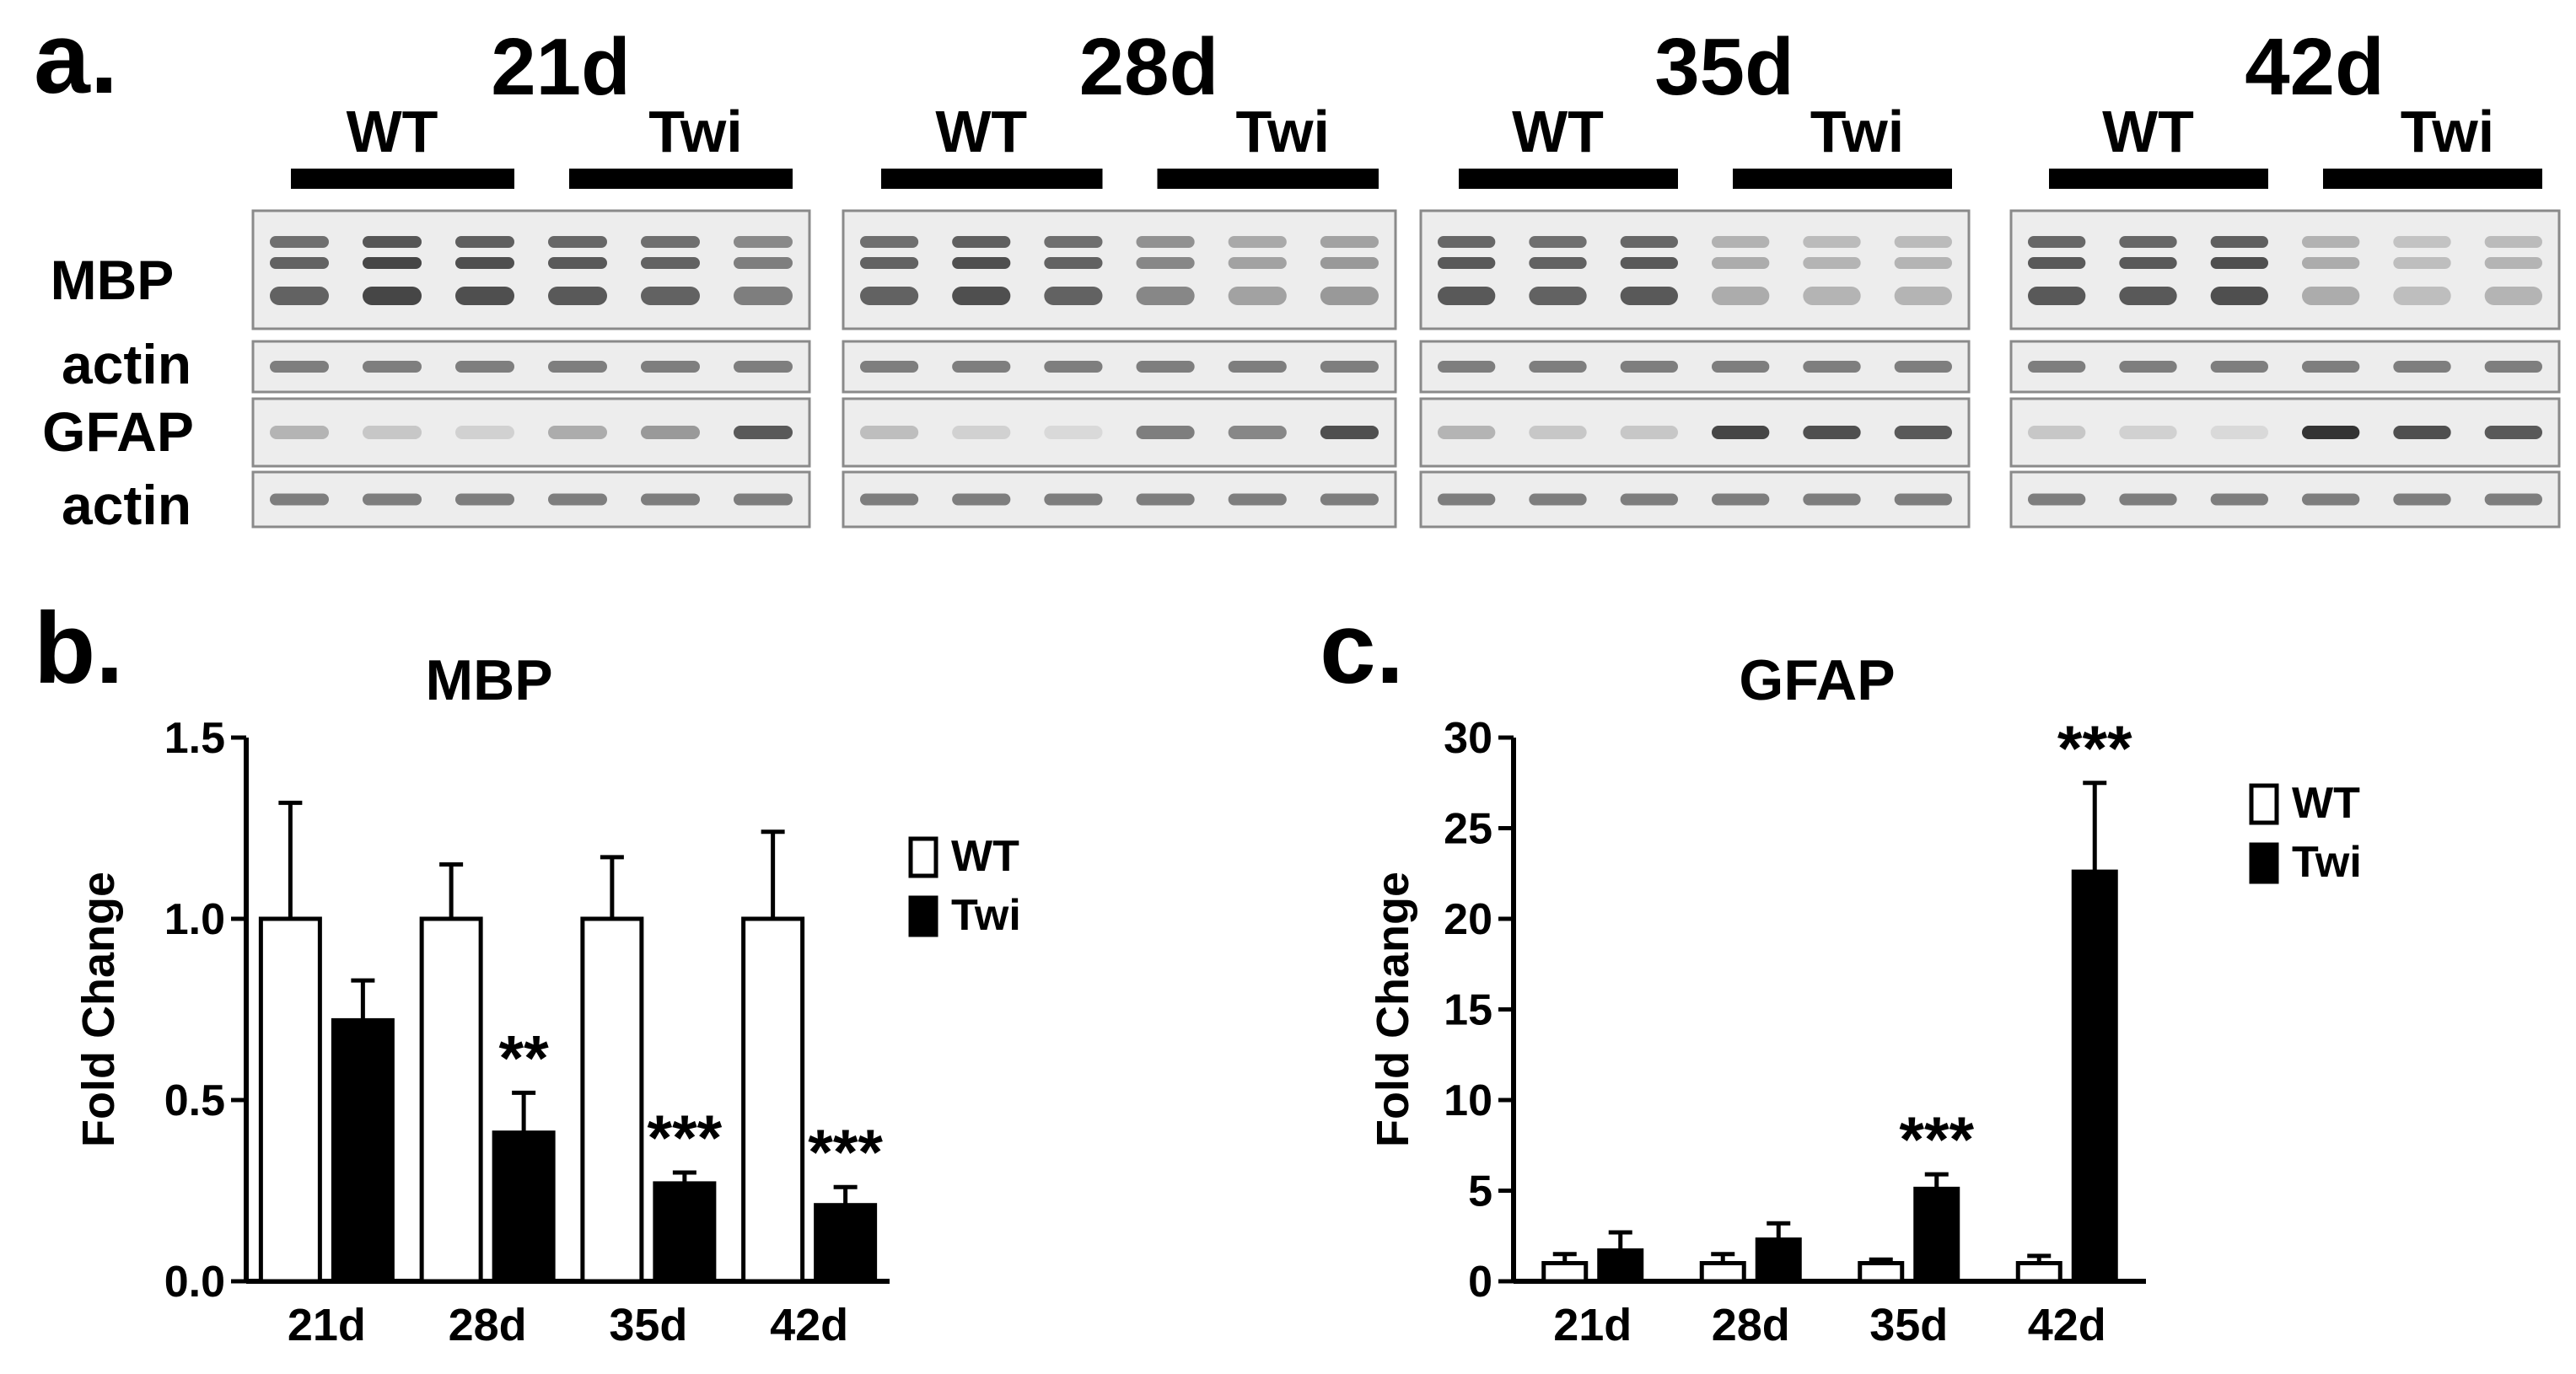 Image resolution: width=2576 pixels, height=1374 pixels. What do you see at coordinates (1468, 919) in the screenshot?
I see `y-tick-label: 20` at bounding box center [1468, 919].